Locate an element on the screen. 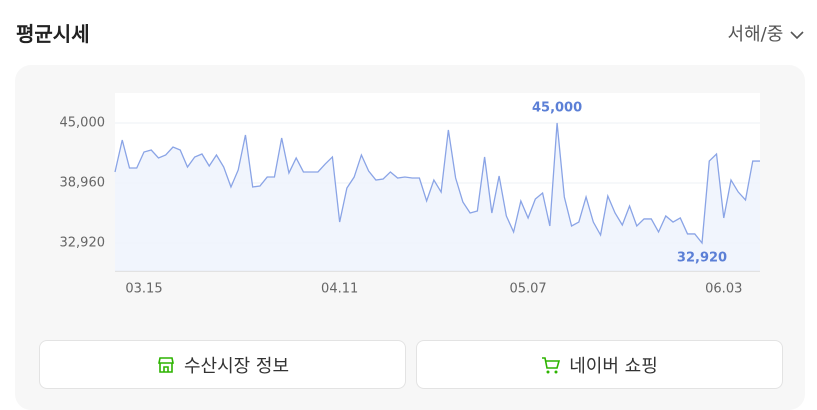  cart-icon is located at coordinates (551, 364).